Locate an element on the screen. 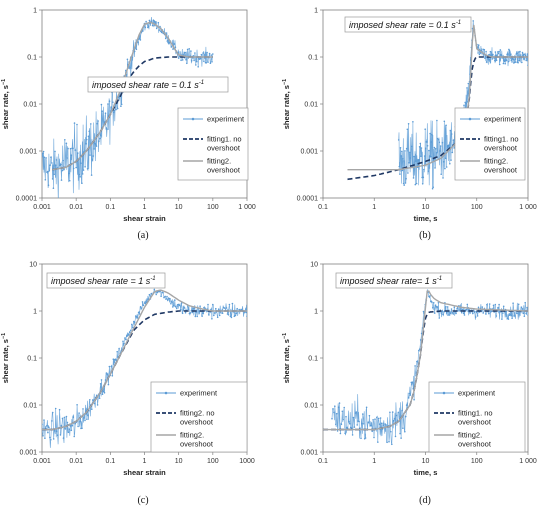 The height and width of the screenshot is (512, 550). x-tick-label: 1000 is located at coordinates (247, 461).